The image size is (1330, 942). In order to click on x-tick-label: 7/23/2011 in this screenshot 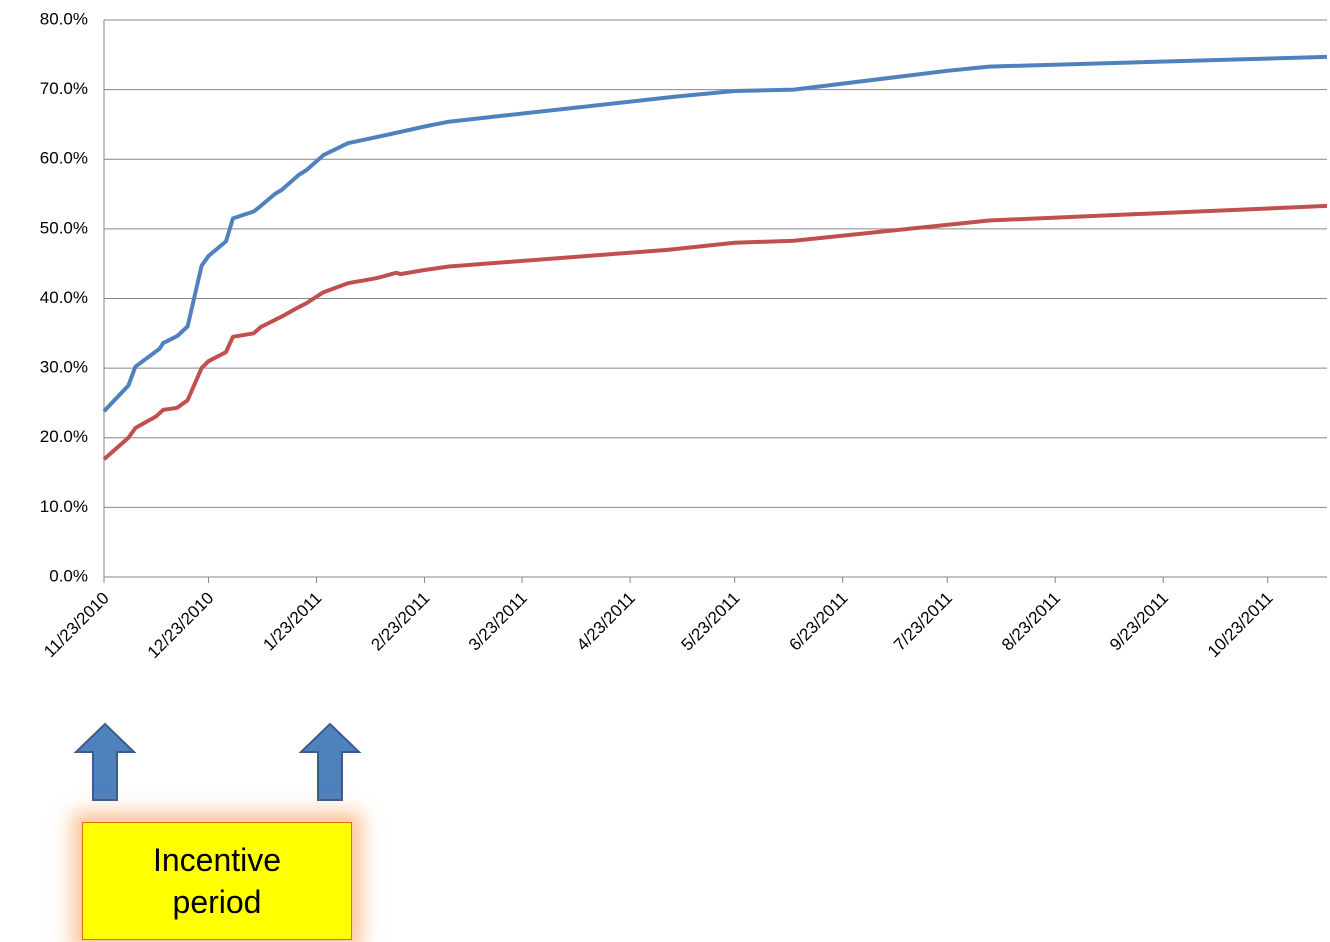, I will do `click(923, 621)`.